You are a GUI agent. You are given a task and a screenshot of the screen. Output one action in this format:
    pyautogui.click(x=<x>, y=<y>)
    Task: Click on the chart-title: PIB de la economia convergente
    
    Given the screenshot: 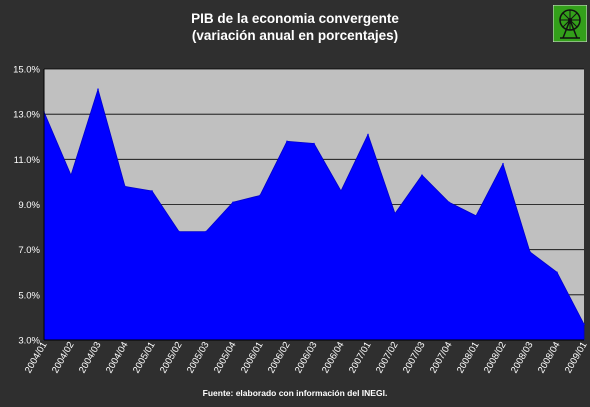 What is the action you would take?
    pyautogui.click(x=295, y=18)
    